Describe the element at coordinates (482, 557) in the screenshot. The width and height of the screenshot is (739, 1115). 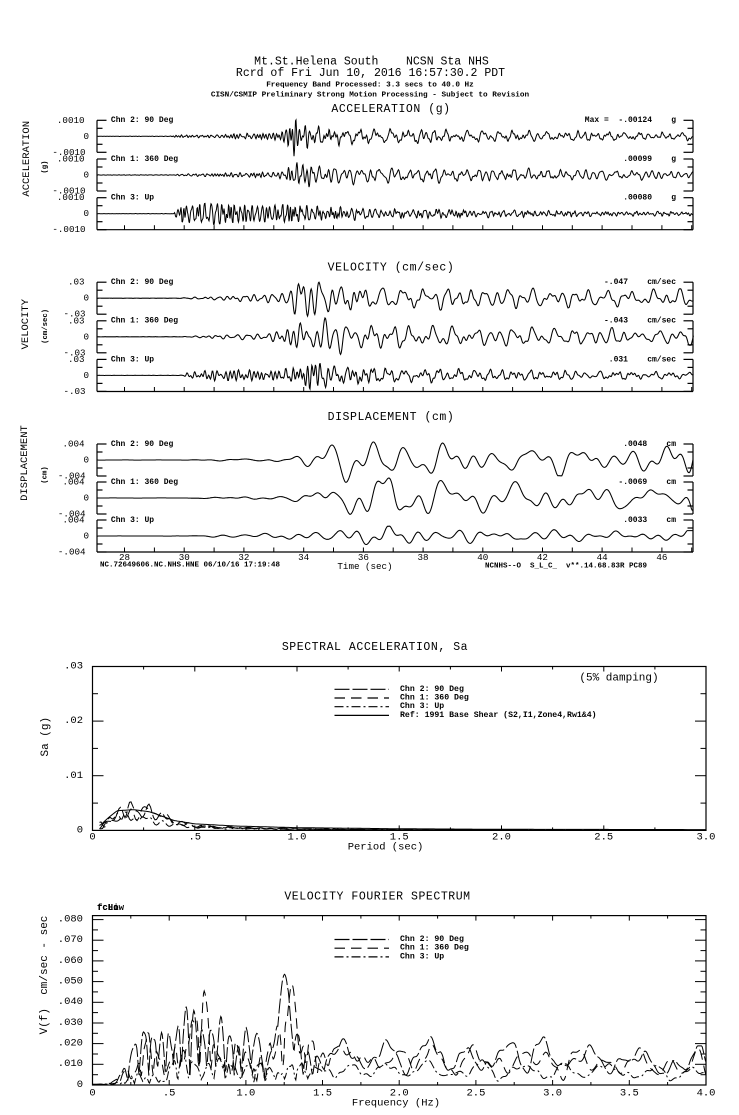
I see `svg-text: 40` at that location.